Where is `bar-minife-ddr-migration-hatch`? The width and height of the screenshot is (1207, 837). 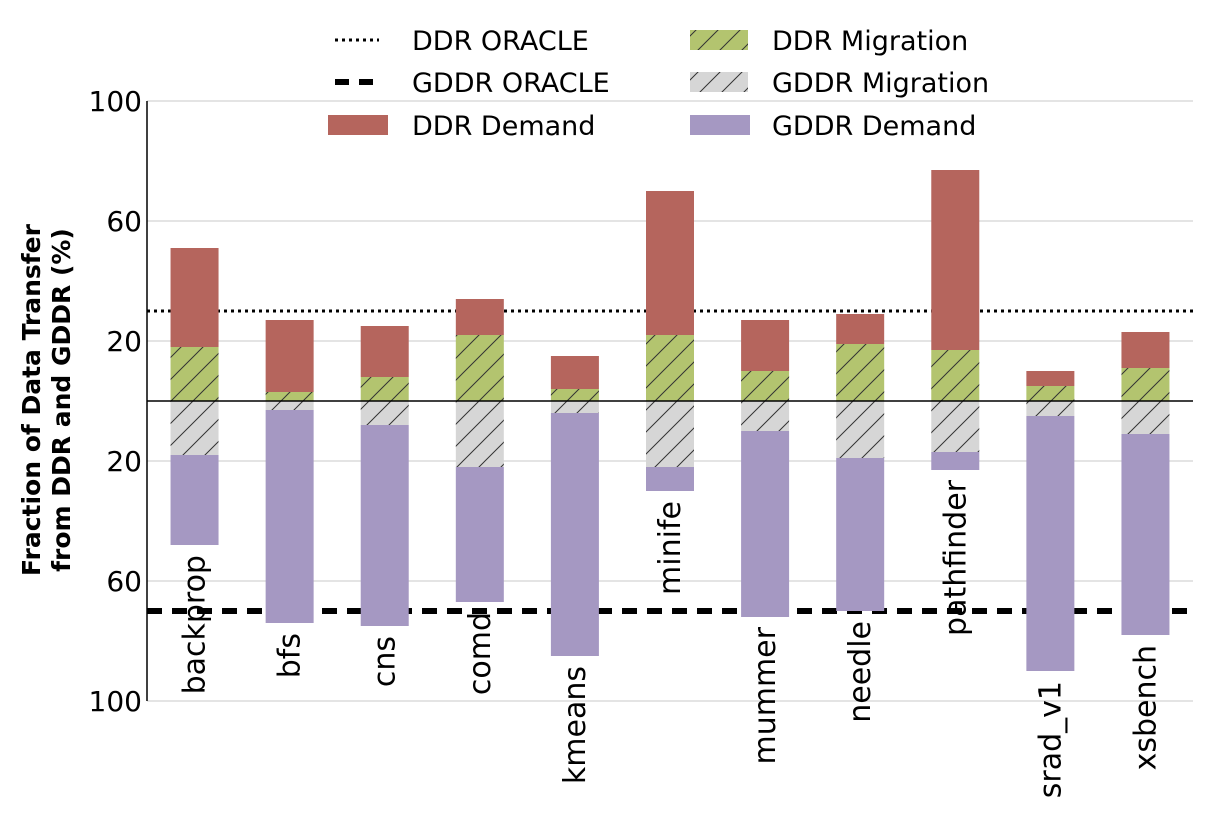 bar-minife-ddr-migration-hatch is located at coordinates (670, 368).